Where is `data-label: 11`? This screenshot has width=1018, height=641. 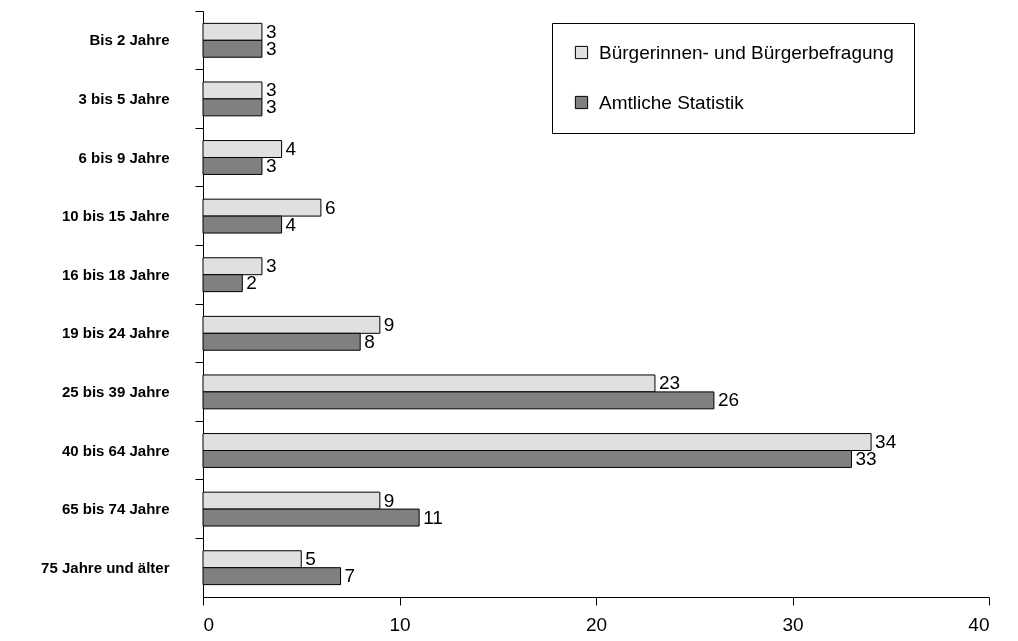 data-label: 11 is located at coordinates (433, 517).